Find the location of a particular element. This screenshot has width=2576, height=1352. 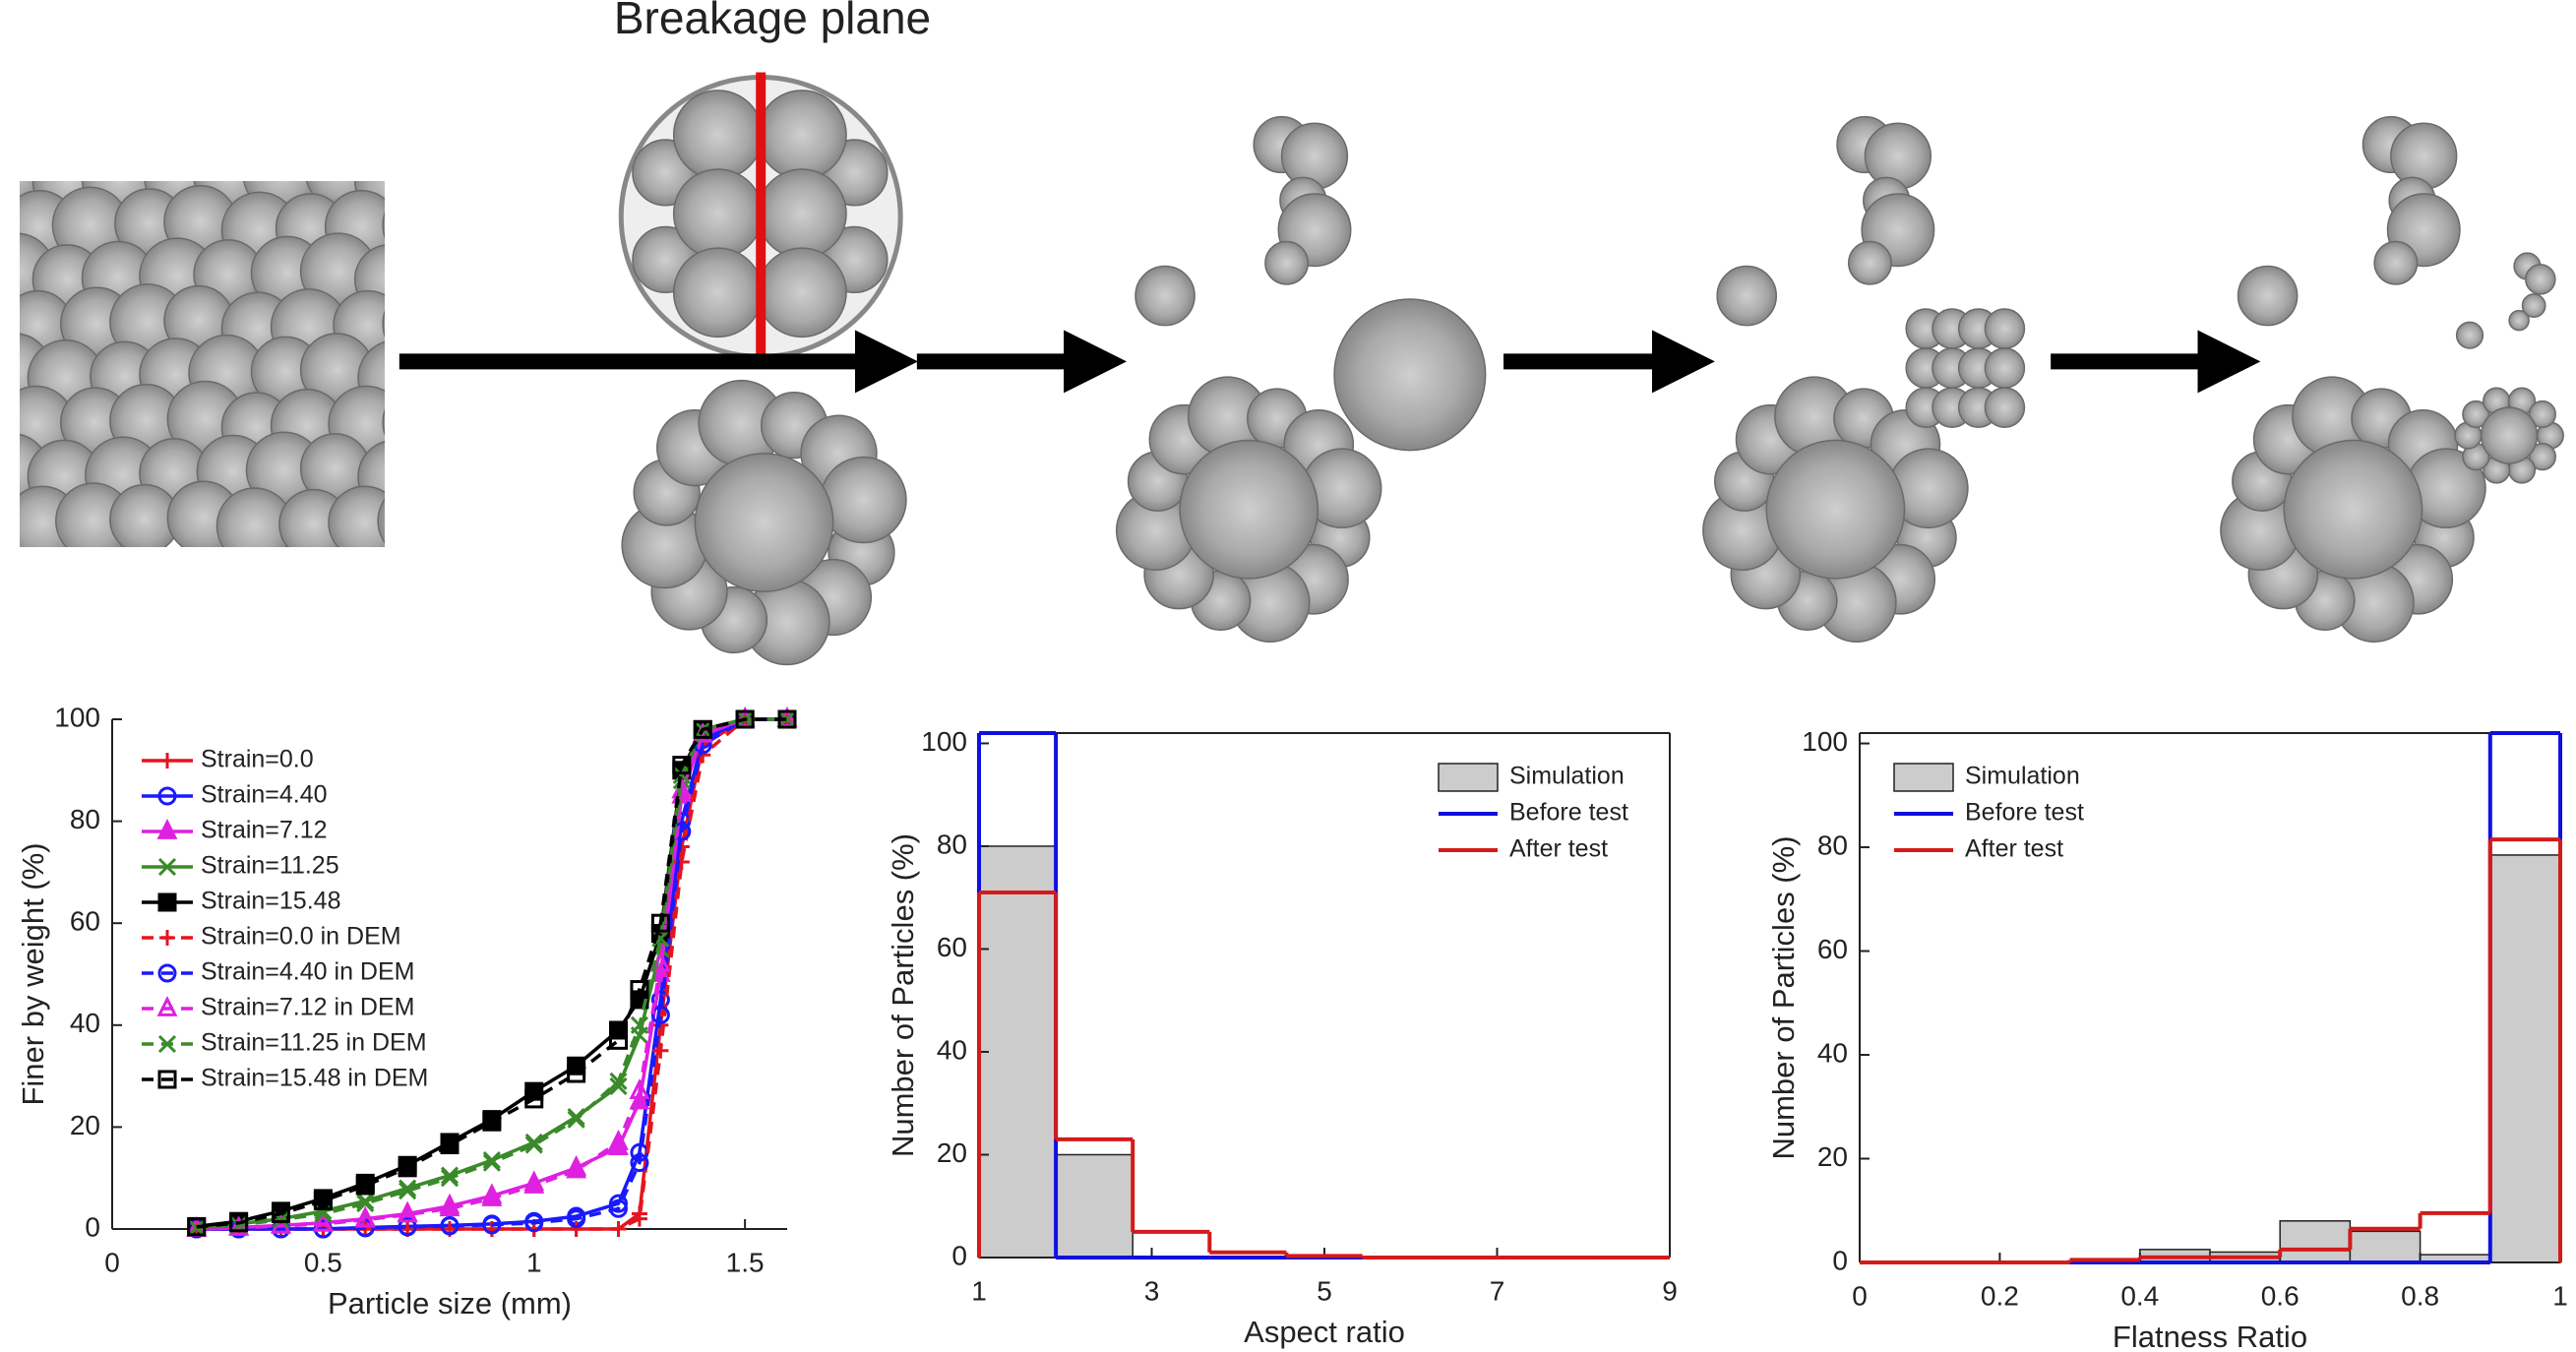

x-tick-label: 0.8 is located at coordinates (2420, 1295).